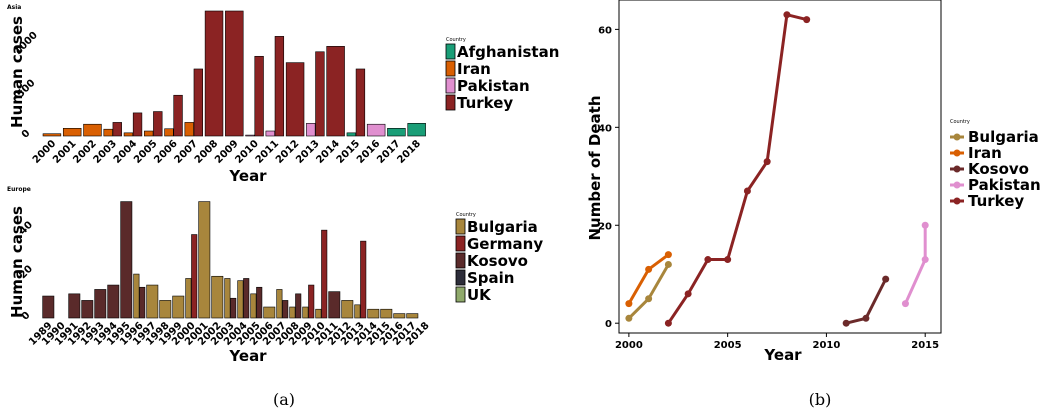 The image size is (1043, 416). I want to click on europe-bar-2009-bulgaria, so click(305, 312).